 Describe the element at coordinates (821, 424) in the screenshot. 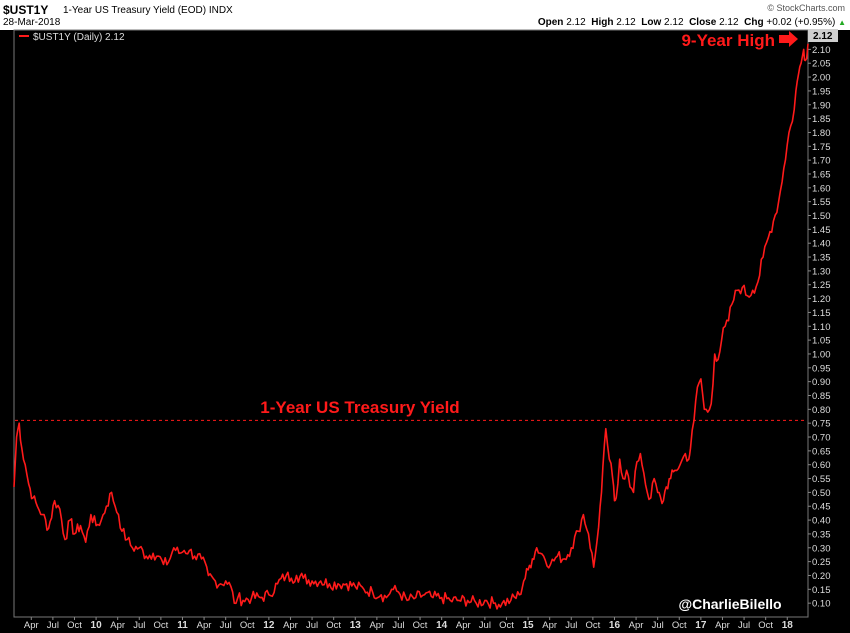

I see `y-tick-label: 0.75` at that location.